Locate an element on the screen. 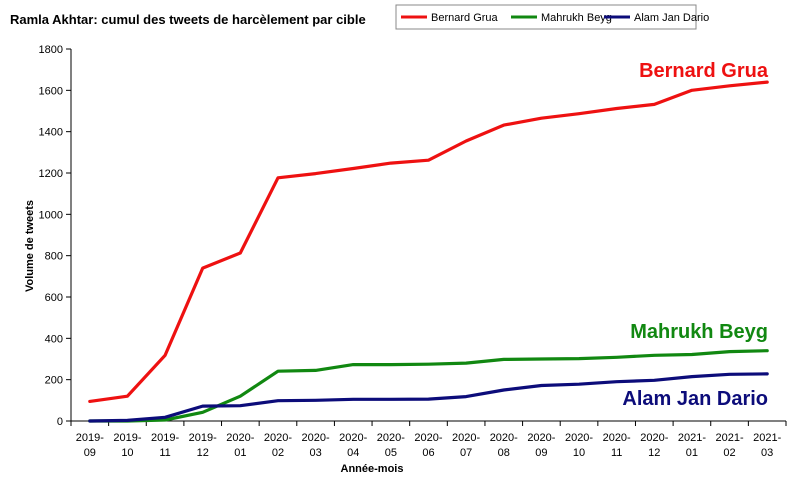 This screenshot has height=481, width=800. x-tick-label: 2019-09 is located at coordinates (90, 445).